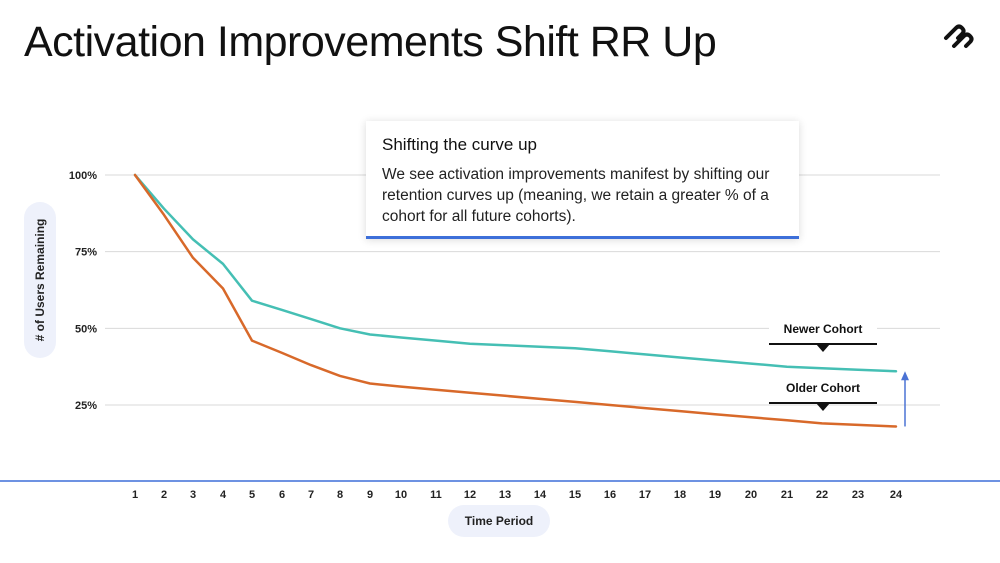  What do you see at coordinates (822, 495) in the screenshot?
I see `x-tick-label: 22` at bounding box center [822, 495].